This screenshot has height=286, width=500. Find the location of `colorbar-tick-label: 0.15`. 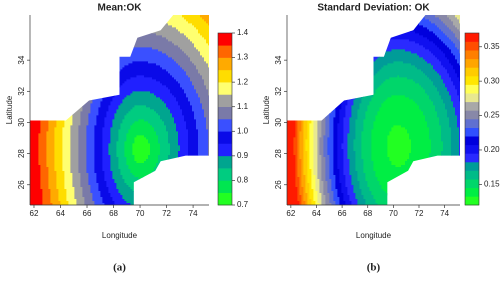

colorbar-tick-label: 0.15 is located at coordinates (492, 183).